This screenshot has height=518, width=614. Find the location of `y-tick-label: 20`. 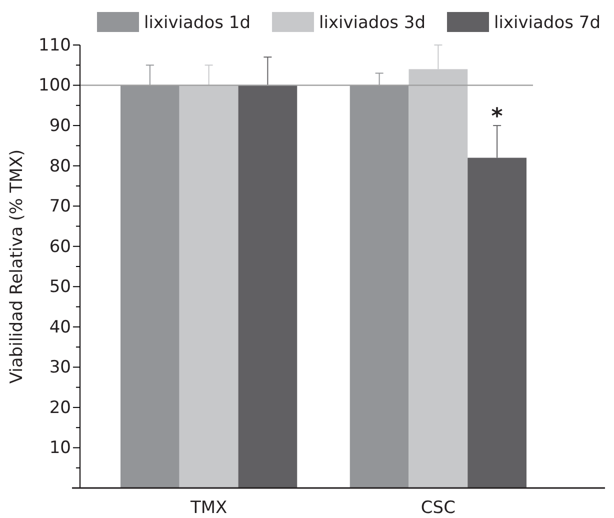

y-tick-label: 20 is located at coordinates (60, 408).